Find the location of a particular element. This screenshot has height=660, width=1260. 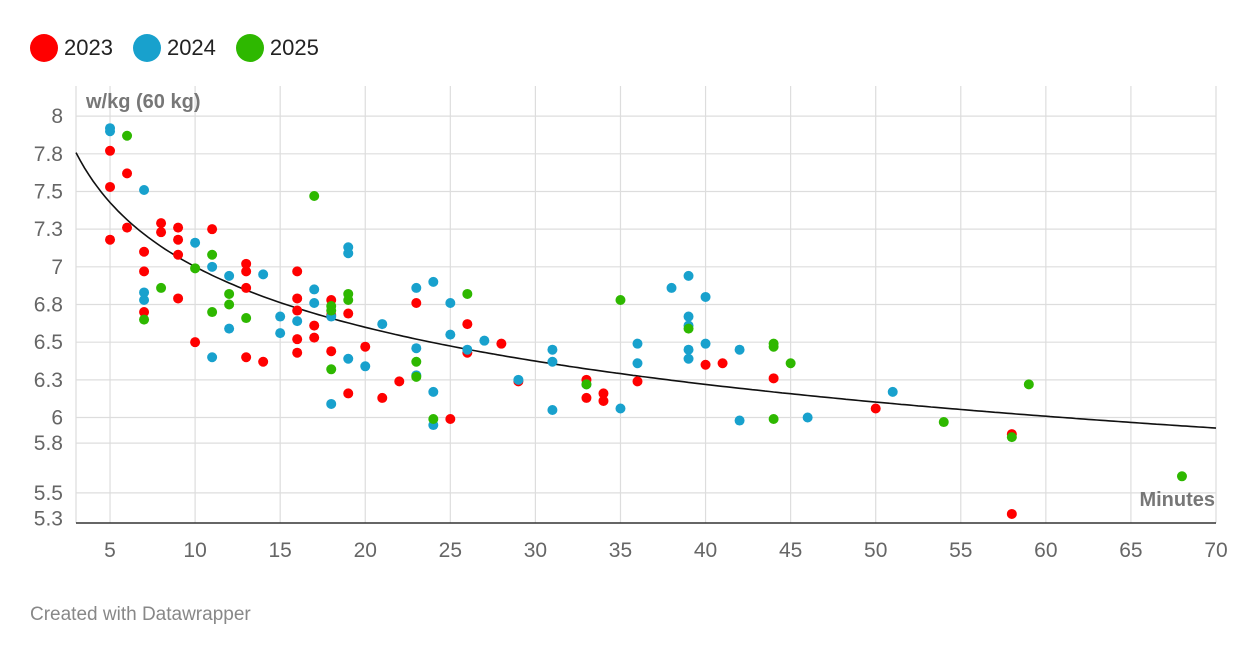

legend-item-2023: 2023 is located at coordinates (71, 48).